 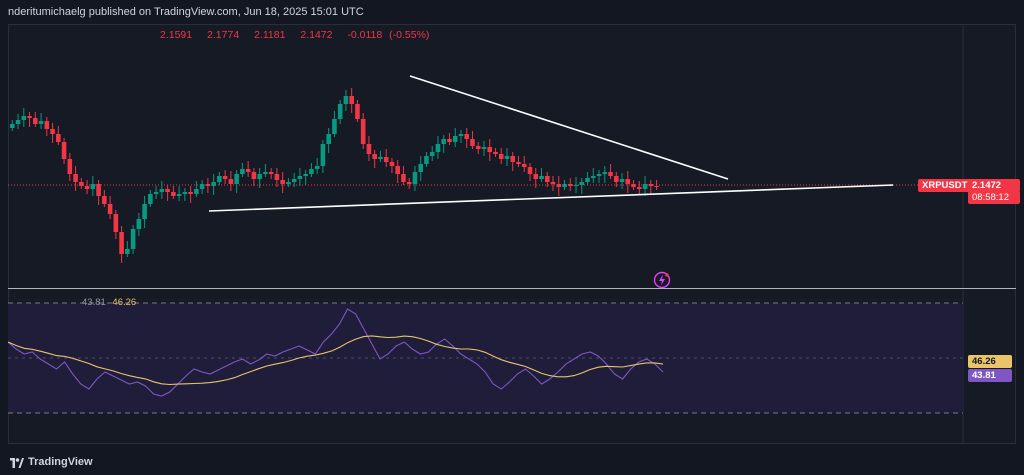 I want to click on rsi-legend: 43.81 46.26, so click(x=109, y=302).